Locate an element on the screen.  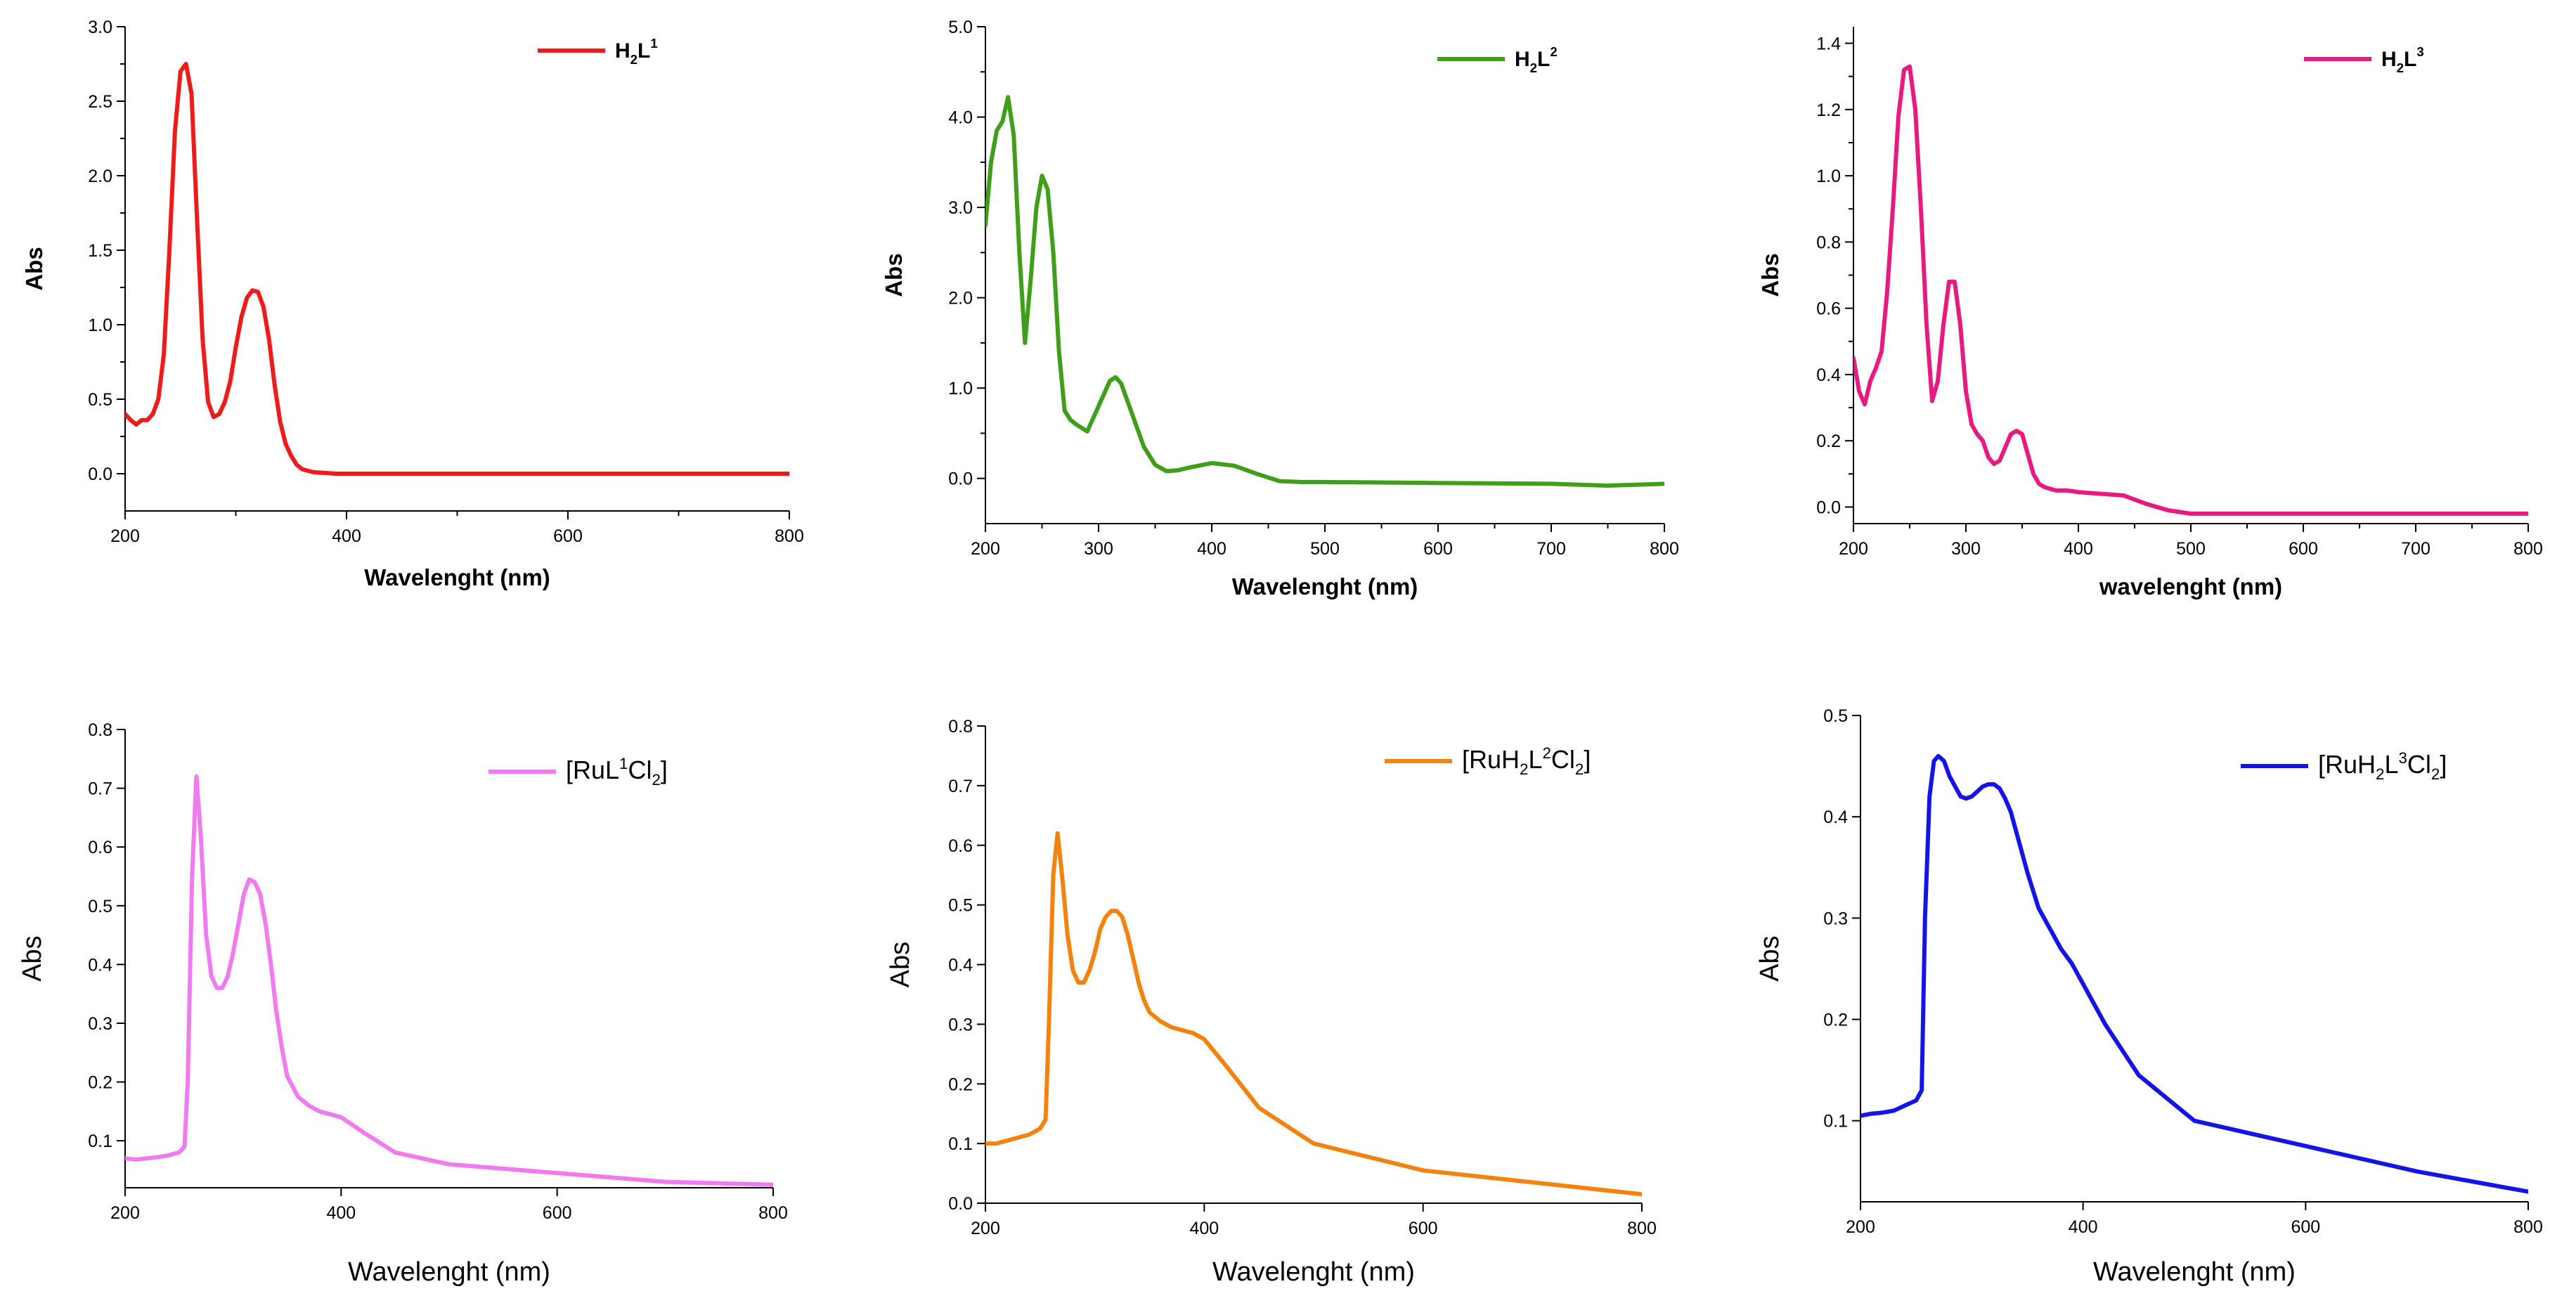
series-line-h2l1 is located at coordinates (457, 269).